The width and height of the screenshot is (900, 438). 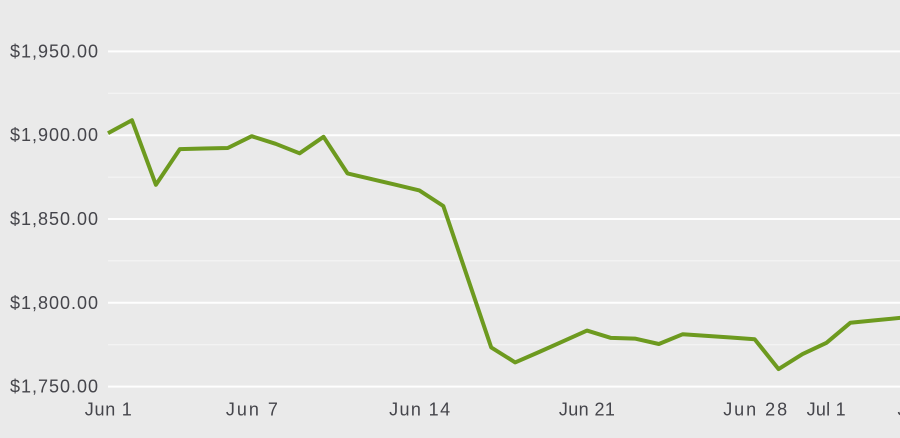 I want to click on svg-text: Jul 1, so click(x=826, y=410).